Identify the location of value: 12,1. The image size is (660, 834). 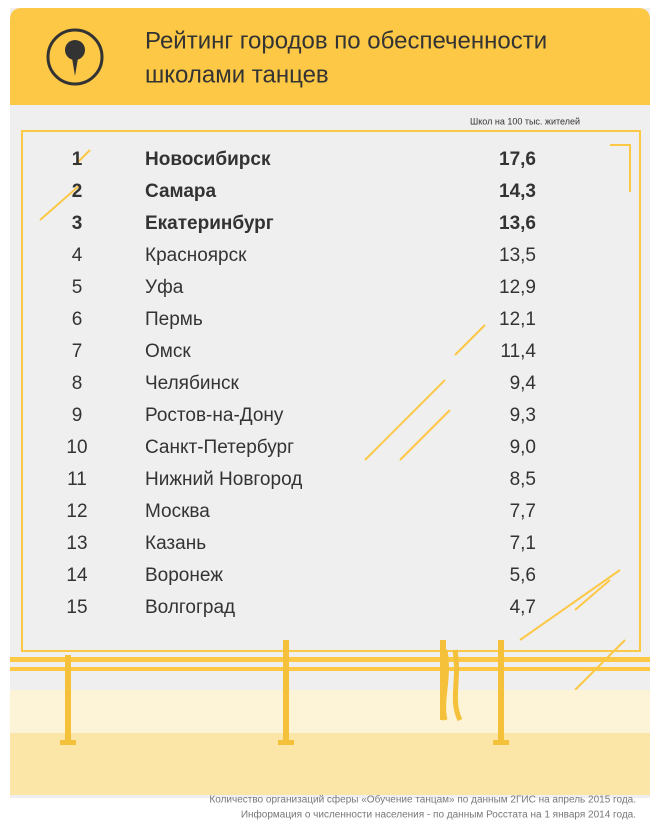
(517, 319).